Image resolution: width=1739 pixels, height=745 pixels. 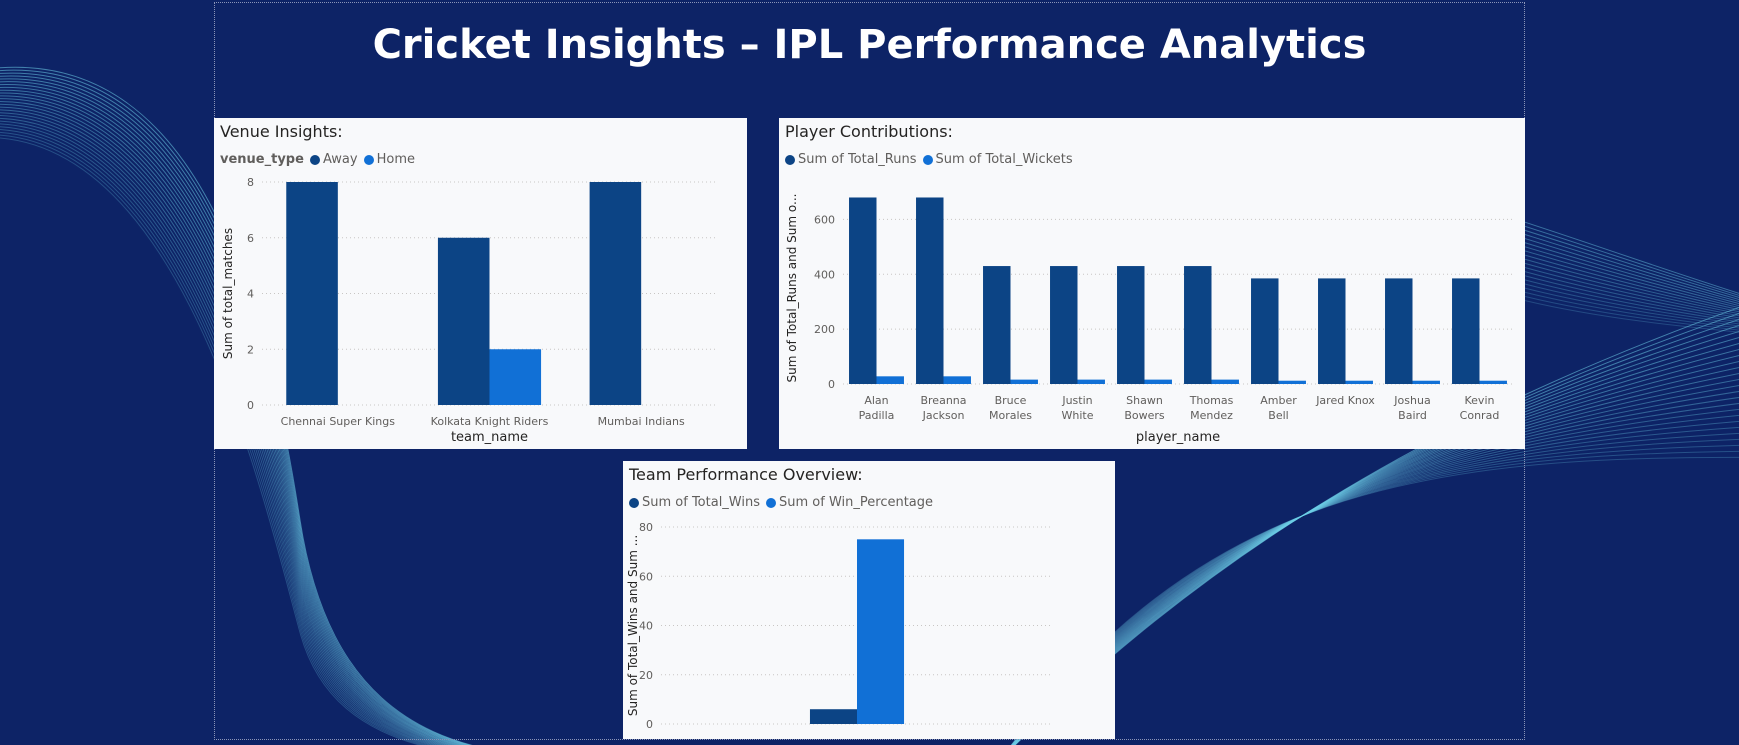 I want to click on x-tick-label: Jared Knox, so click(x=1345, y=400).